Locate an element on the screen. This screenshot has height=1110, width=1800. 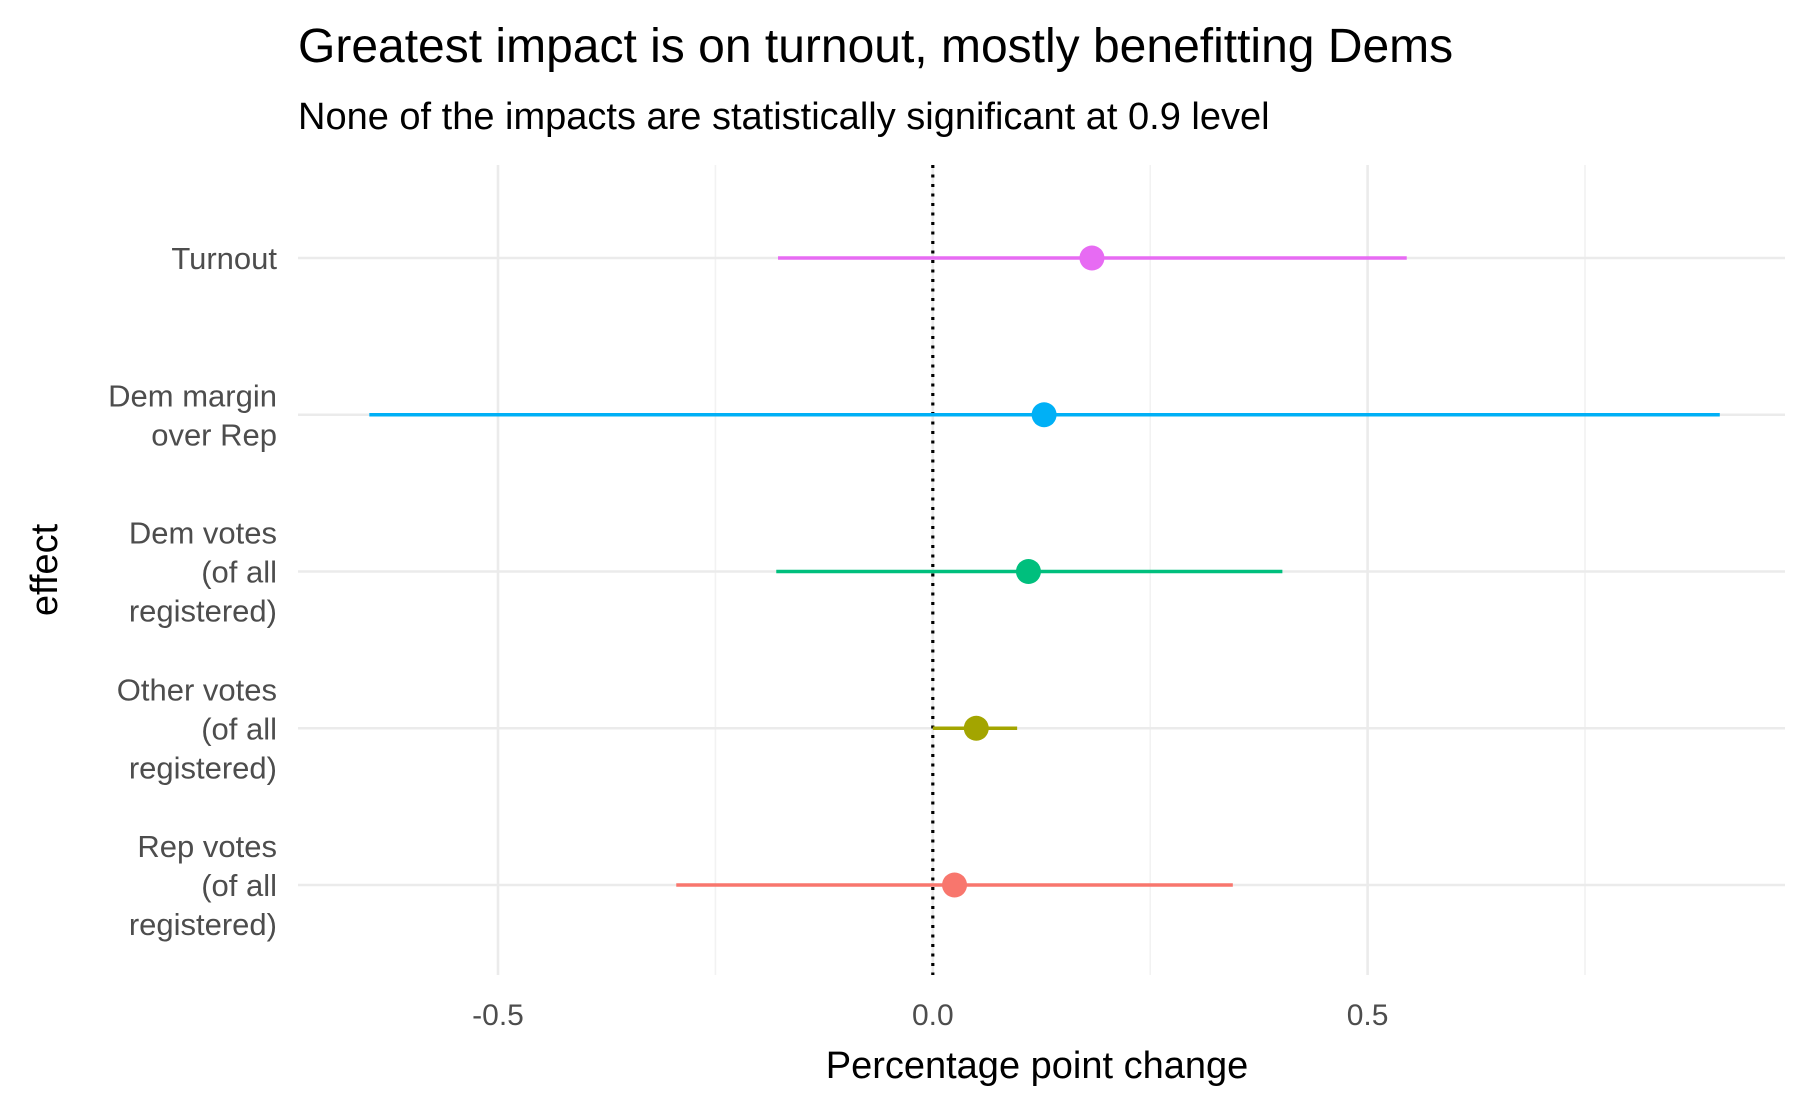
y-axis-title: effect is located at coordinates (45, 569).